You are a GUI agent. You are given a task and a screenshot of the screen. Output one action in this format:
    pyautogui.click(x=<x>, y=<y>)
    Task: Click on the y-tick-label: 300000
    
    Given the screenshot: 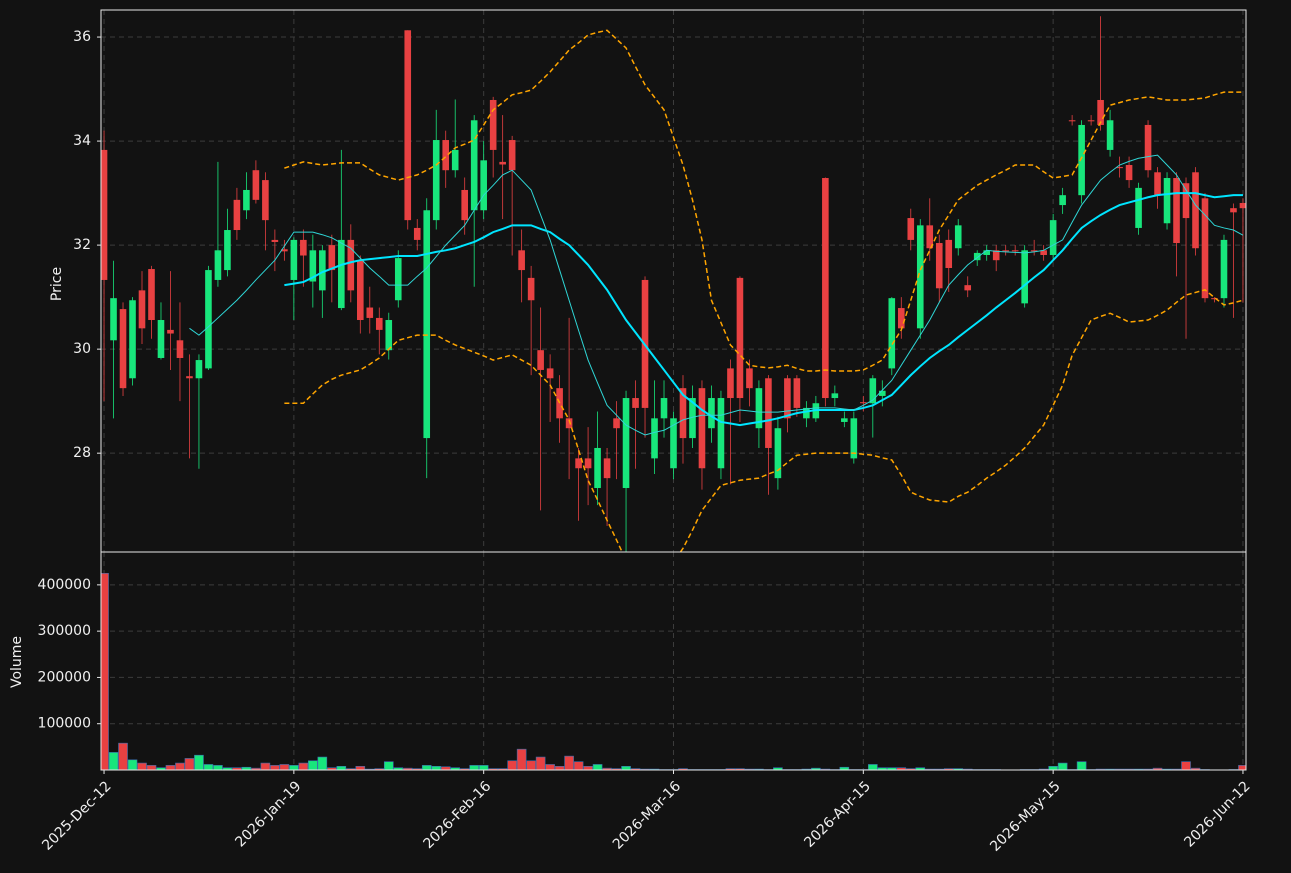 What is the action you would take?
    pyautogui.click(x=64, y=631)
    